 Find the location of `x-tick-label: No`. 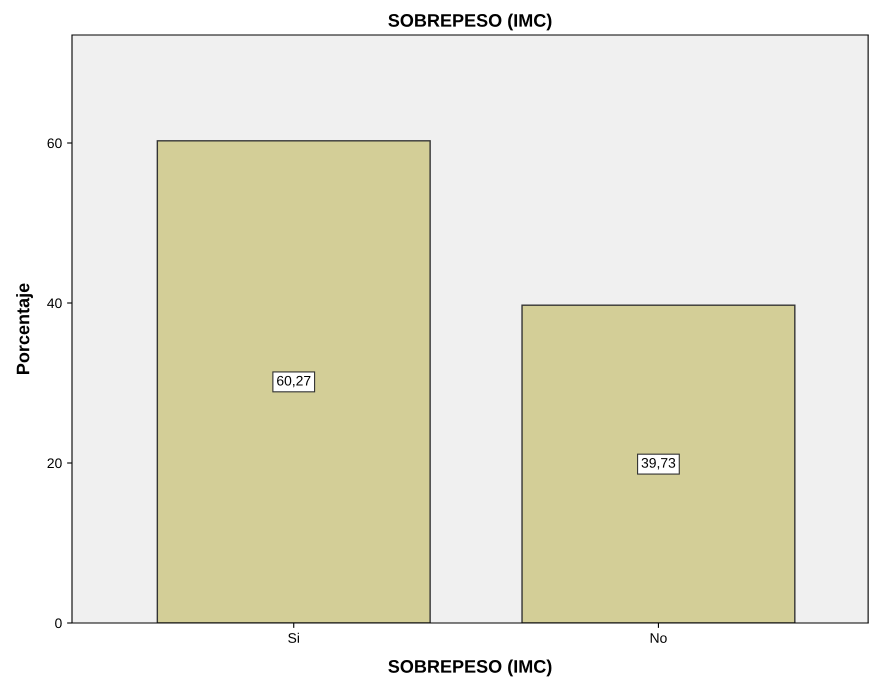

x-tick-label: No is located at coordinates (658, 638).